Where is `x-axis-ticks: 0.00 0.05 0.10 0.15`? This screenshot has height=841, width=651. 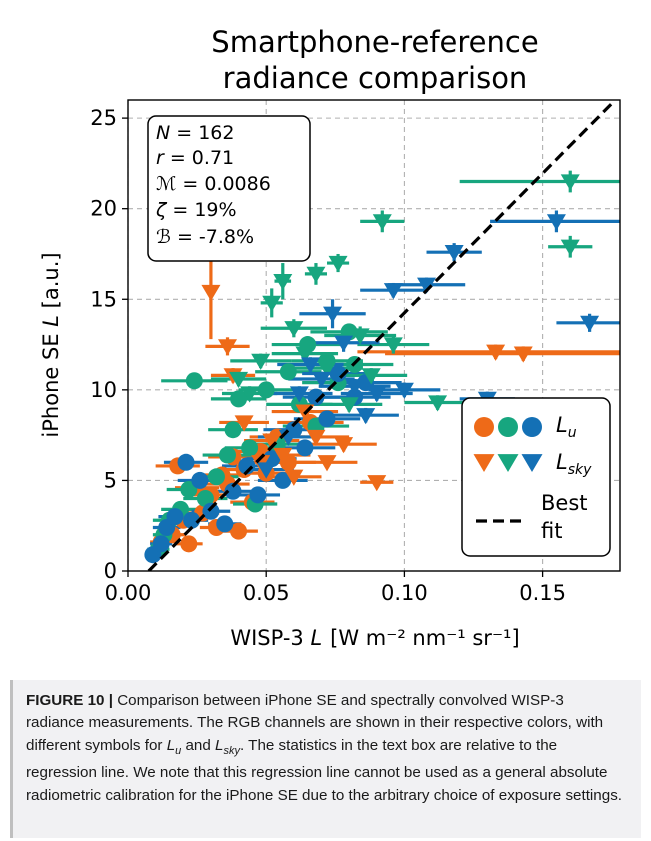
x-axis-ticks: 0.00 0.05 0.10 0.15 is located at coordinates (335, 588).